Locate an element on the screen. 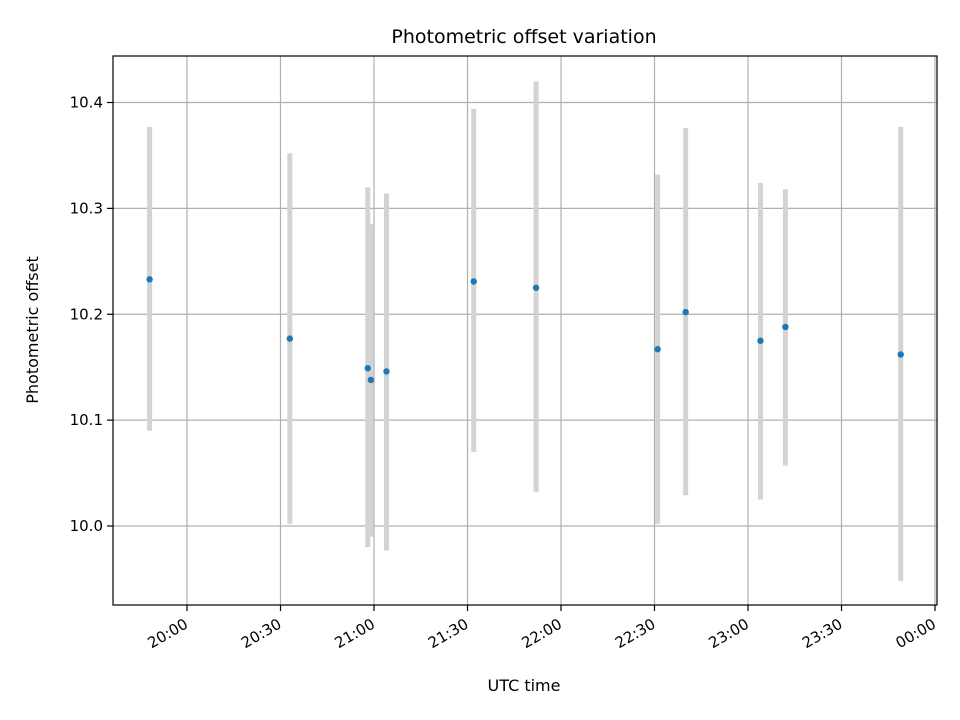 The image size is (960, 720). y-axis-ticks: 10.0 10.1 10.2 10.3 10.4 is located at coordinates (91, 314).